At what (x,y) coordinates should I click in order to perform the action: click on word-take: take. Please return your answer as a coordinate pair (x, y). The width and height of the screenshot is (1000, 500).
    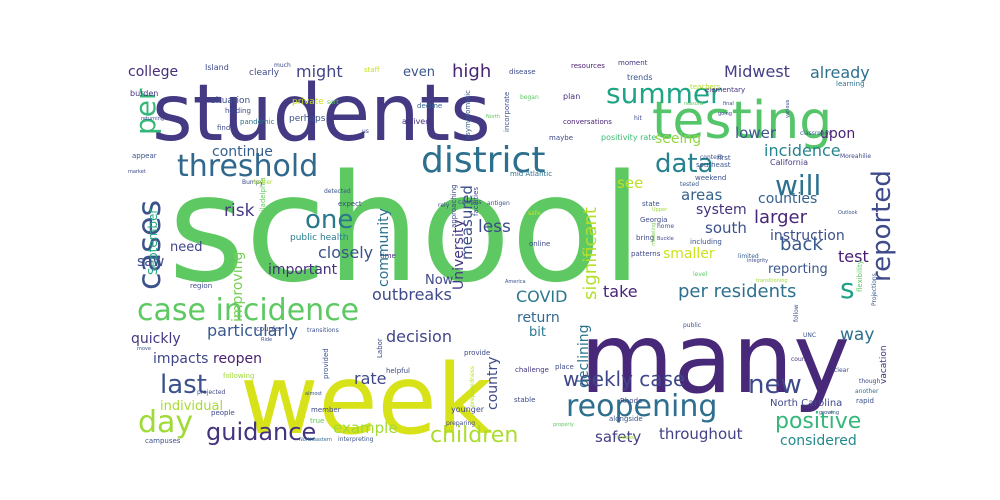
    Looking at the image, I should click on (620, 291).